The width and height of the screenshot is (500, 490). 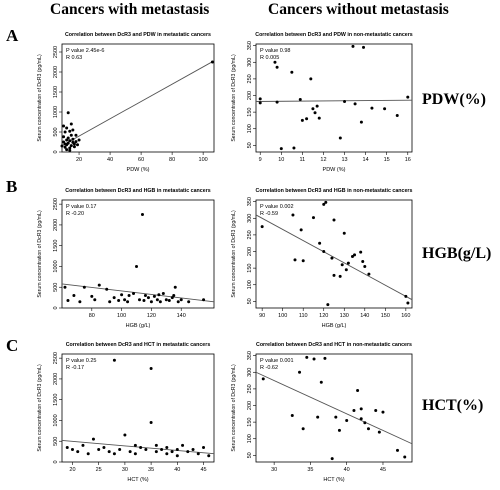 I want to click on y-tick-label: 250, so click(x=250, y=234).